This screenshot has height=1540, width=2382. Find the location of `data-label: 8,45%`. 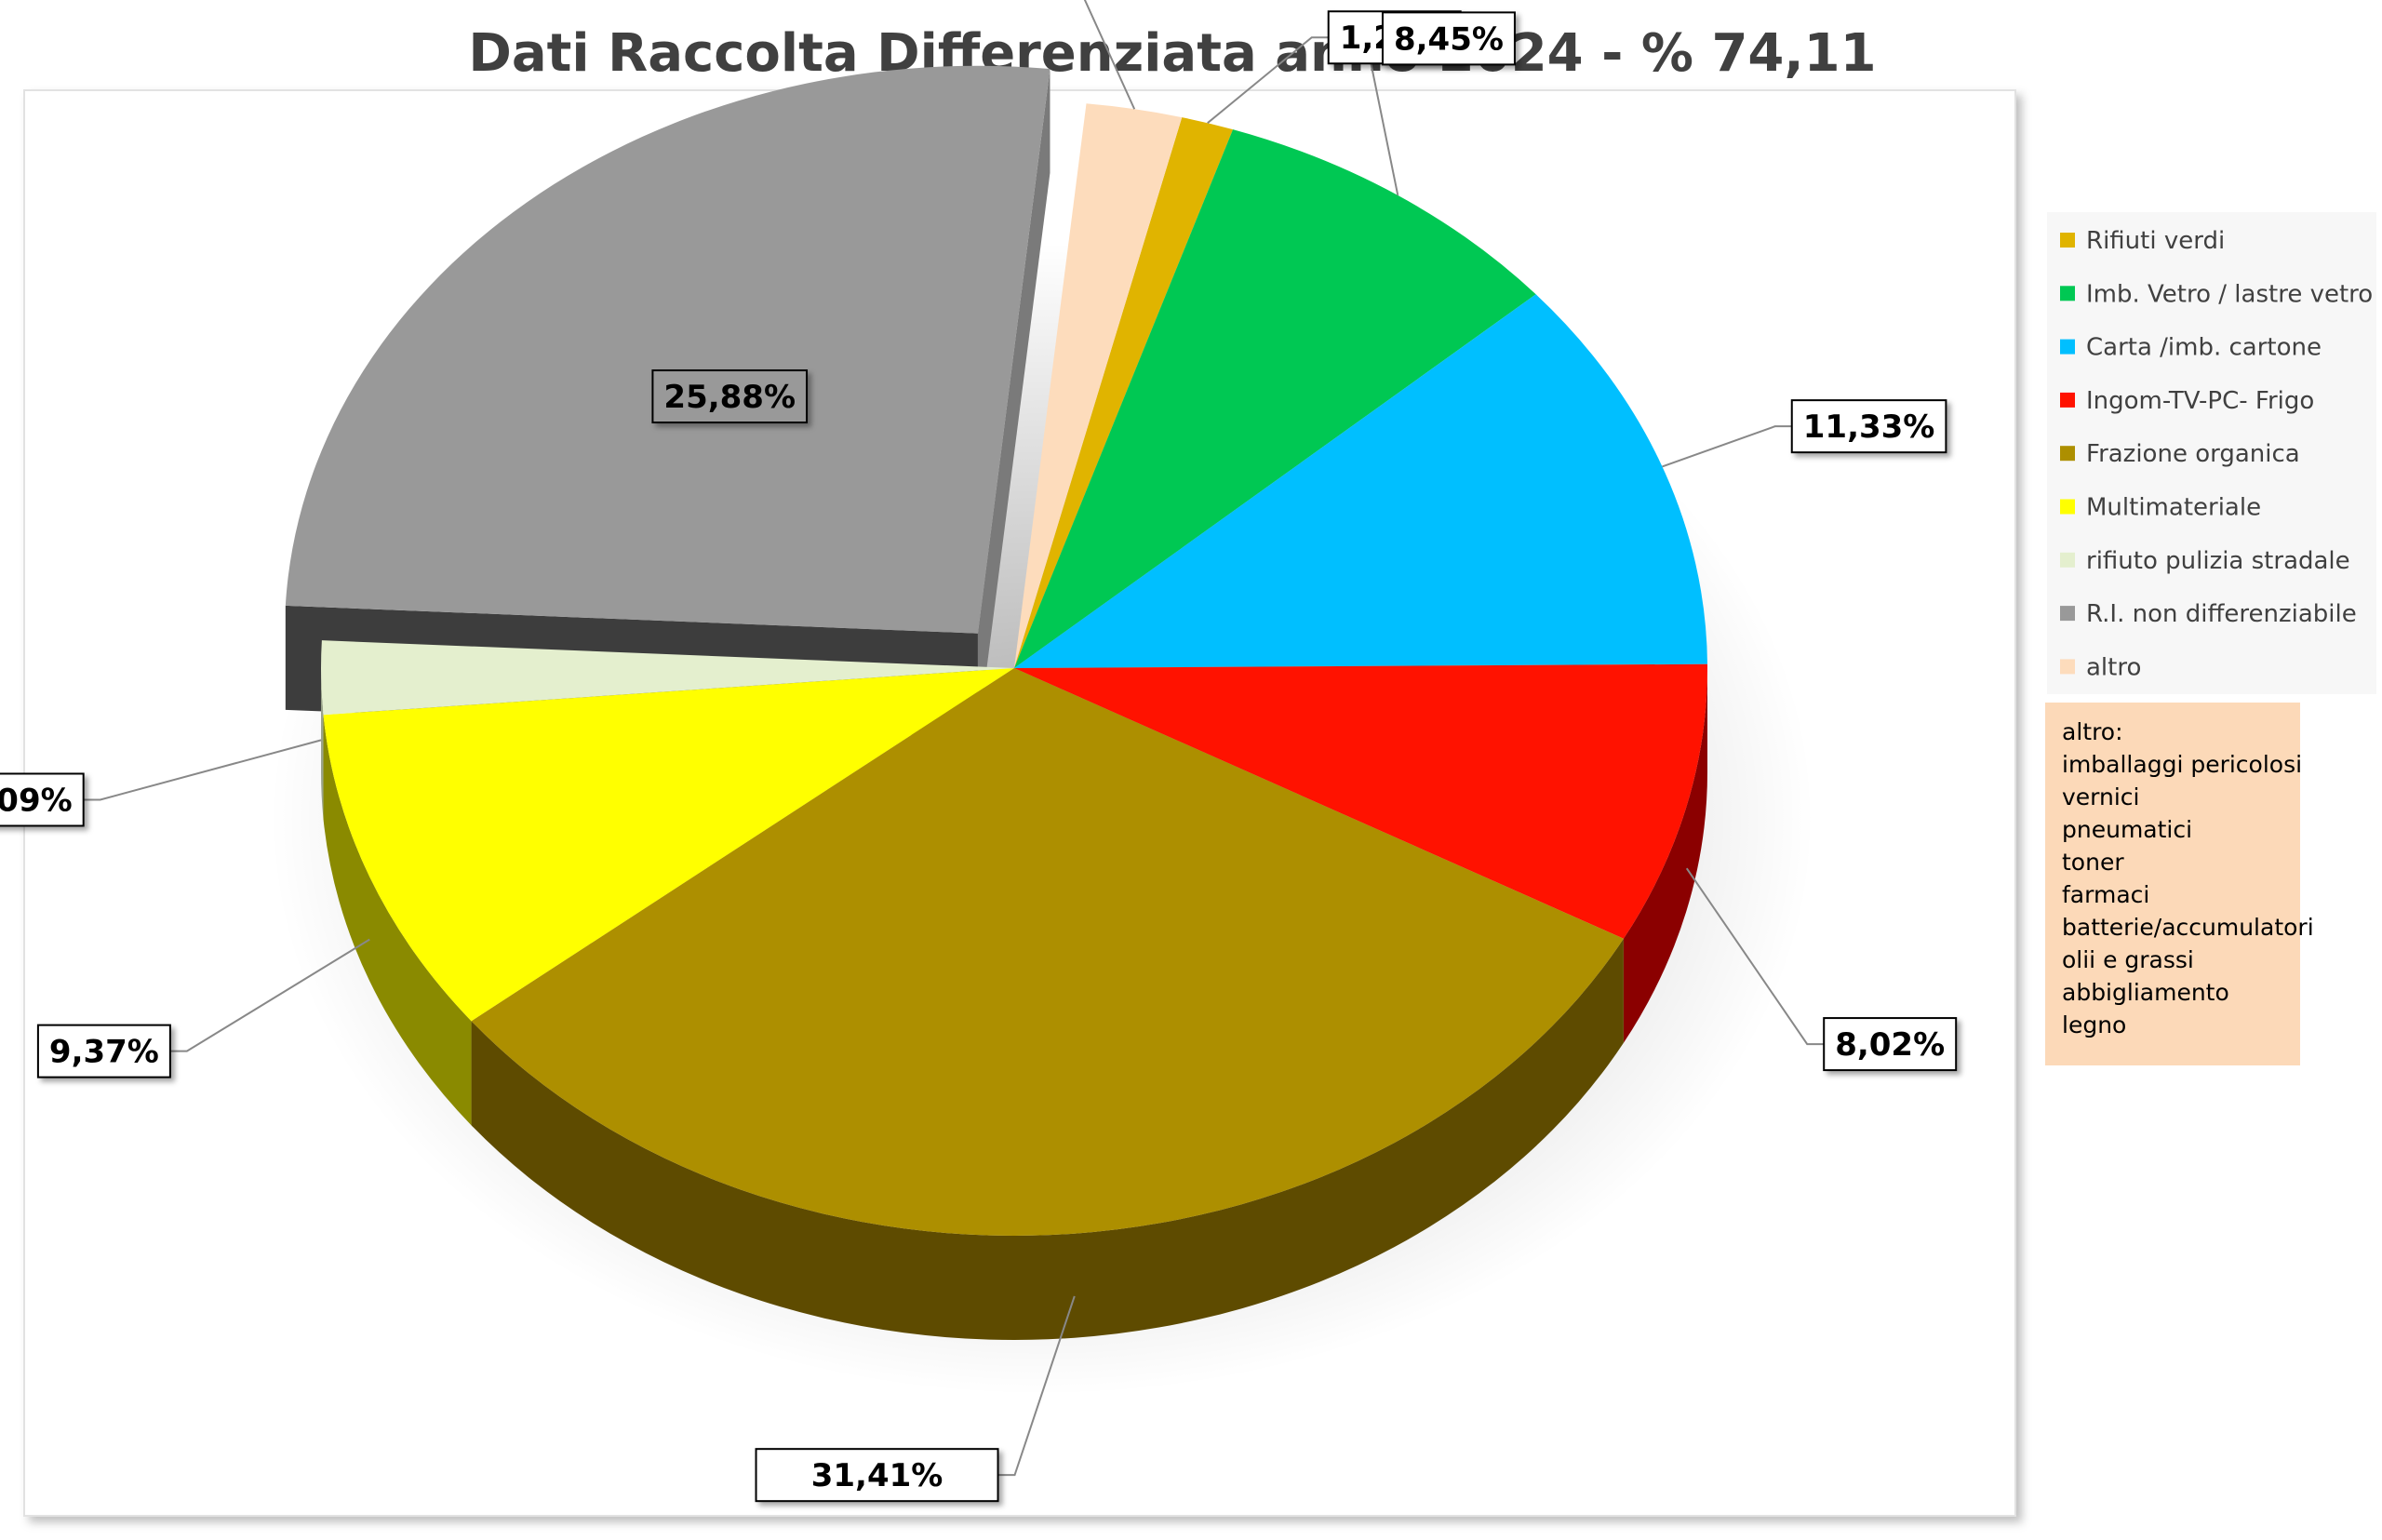

data-label: 8,45% is located at coordinates (1448, 38).